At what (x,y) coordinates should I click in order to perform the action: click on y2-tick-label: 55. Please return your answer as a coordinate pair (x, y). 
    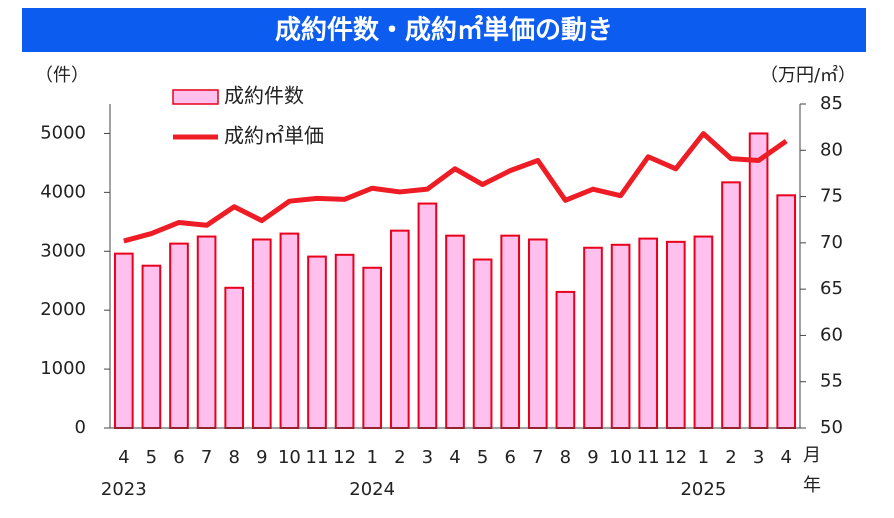
    Looking at the image, I should click on (831, 381).